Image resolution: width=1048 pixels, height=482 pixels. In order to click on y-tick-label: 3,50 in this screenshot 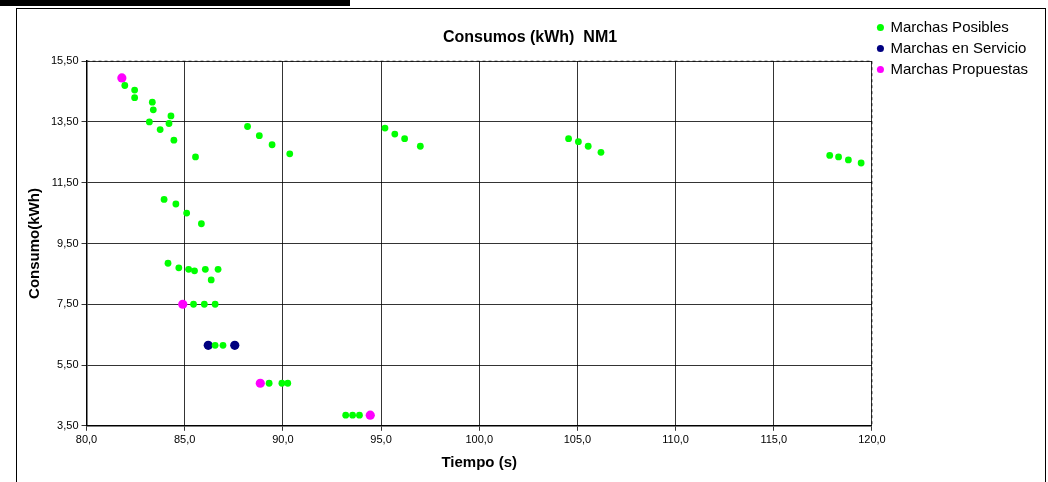, I will do `click(68, 424)`.